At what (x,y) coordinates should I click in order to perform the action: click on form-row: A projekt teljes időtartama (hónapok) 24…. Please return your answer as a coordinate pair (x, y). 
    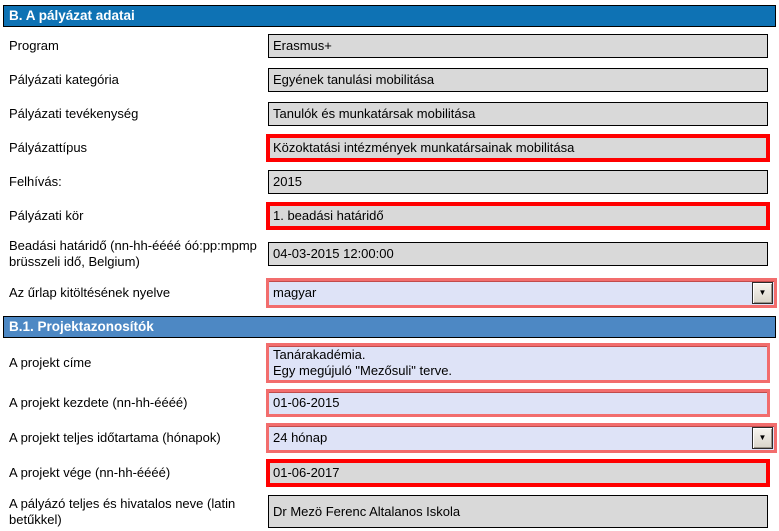
    Looking at the image, I should click on (393, 438).